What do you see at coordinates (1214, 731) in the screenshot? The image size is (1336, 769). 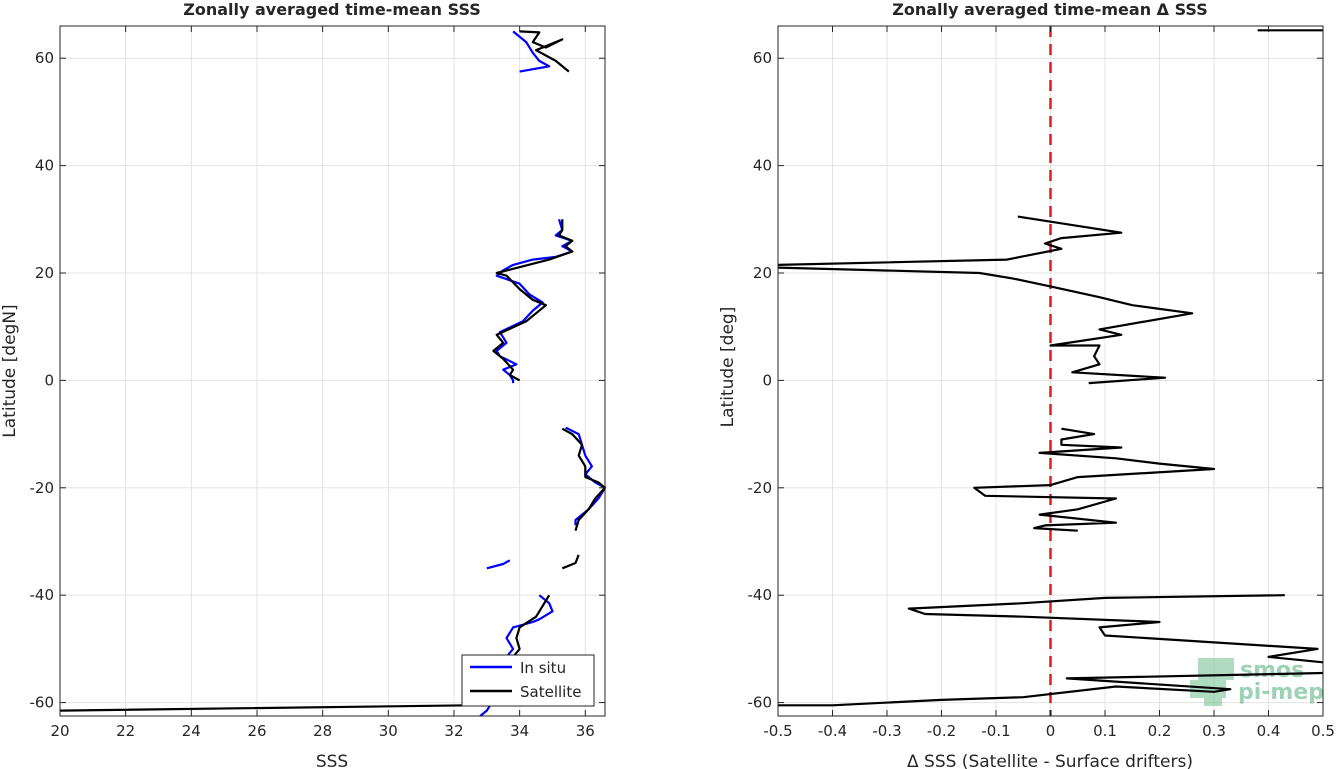 I see `x-tick-label: 0.3` at bounding box center [1214, 731].